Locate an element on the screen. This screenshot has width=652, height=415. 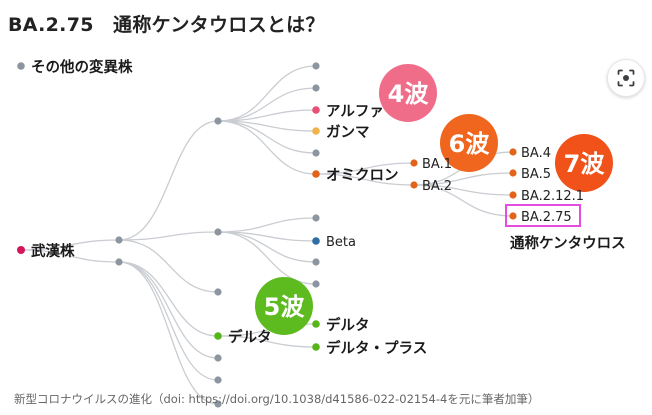
ba2-node is located at coordinates (414, 185).